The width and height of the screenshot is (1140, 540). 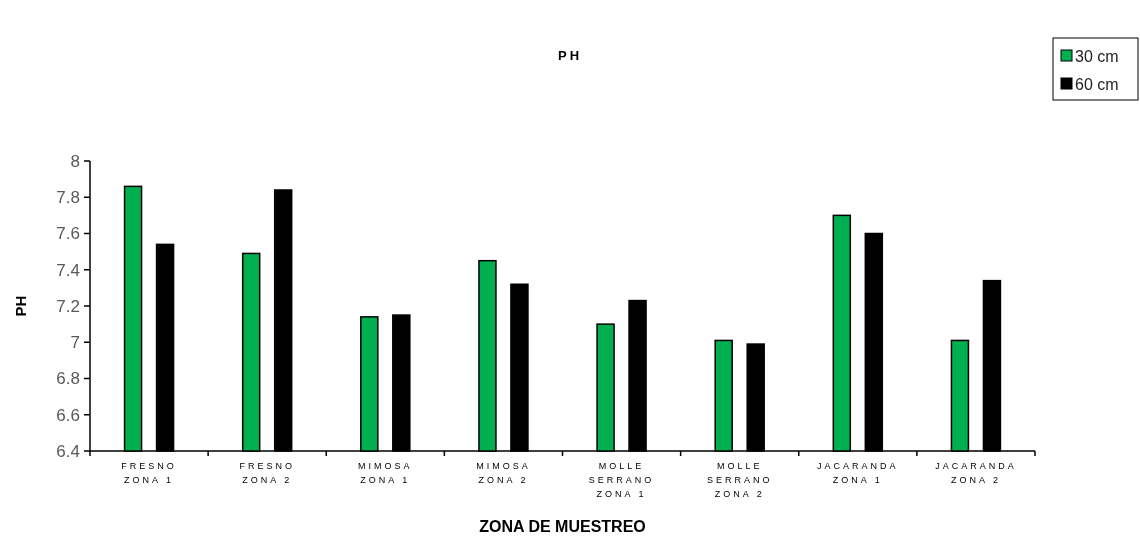 What do you see at coordinates (149, 473) in the screenshot?
I see `x-tick-label: FRESNO ZONA 1` at bounding box center [149, 473].